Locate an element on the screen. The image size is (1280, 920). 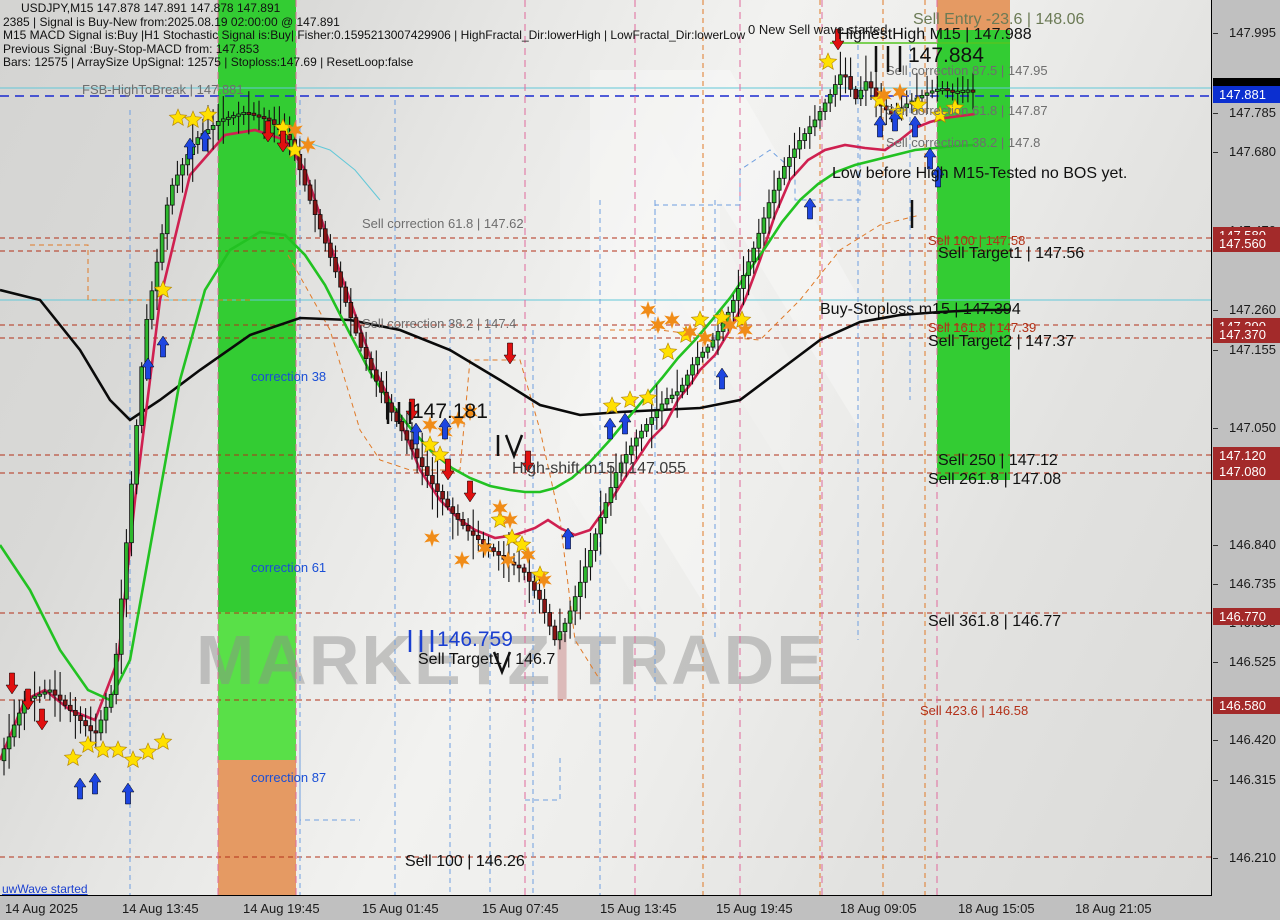
time-tick-label: 18 Aug 21:05 is located at coordinates (1113, 908).